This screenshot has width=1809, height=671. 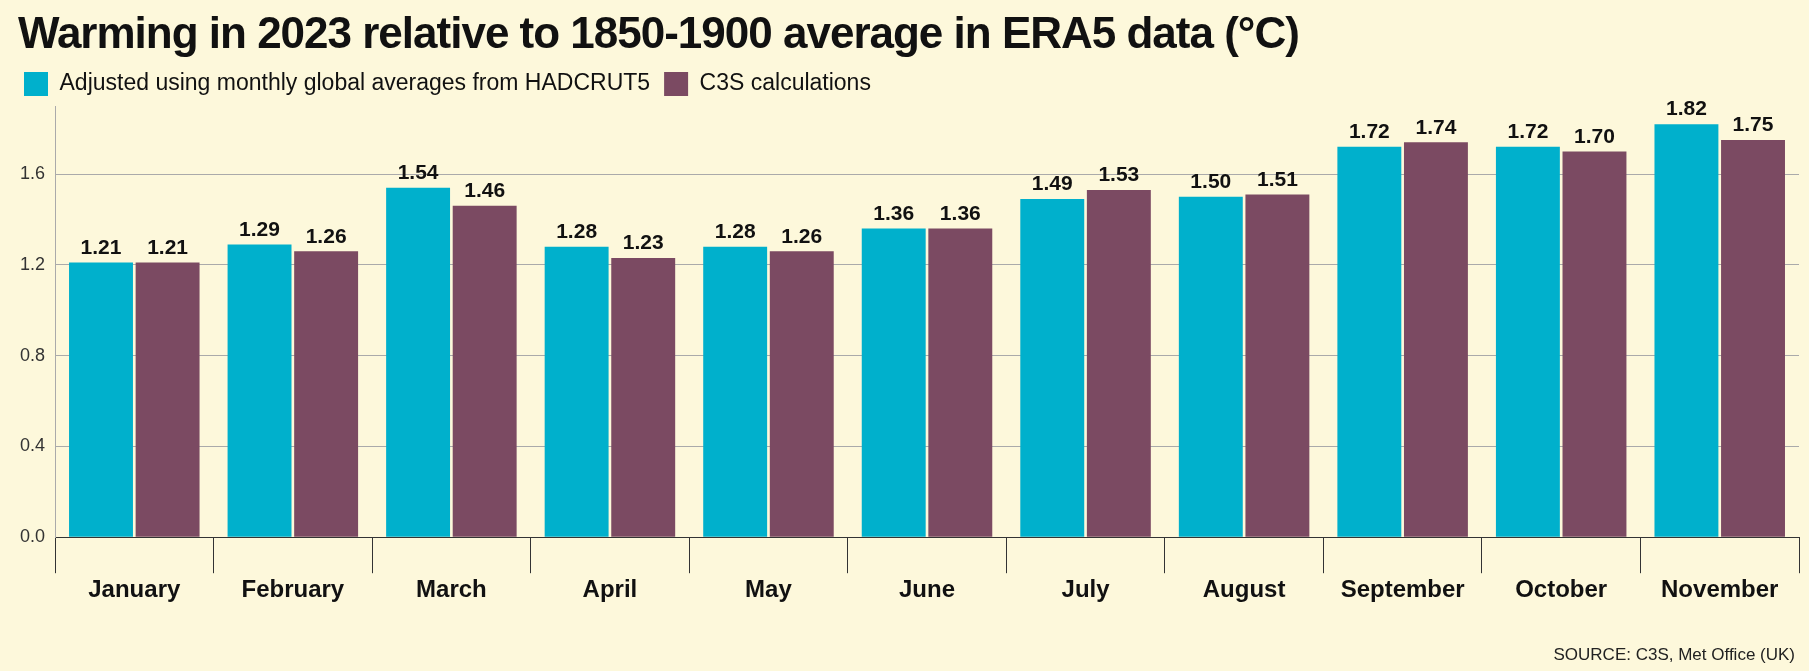 What do you see at coordinates (1686, 108) in the screenshot?
I see `data-label: 1.82` at bounding box center [1686, 108].